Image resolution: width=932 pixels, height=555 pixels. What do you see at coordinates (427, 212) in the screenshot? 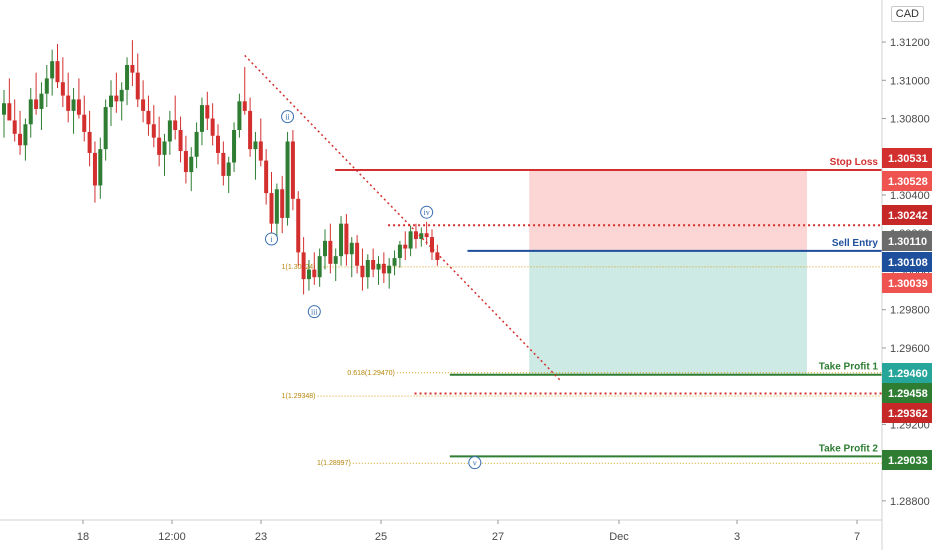
I see `wave-label: iv` at bounding box center [427, 212].